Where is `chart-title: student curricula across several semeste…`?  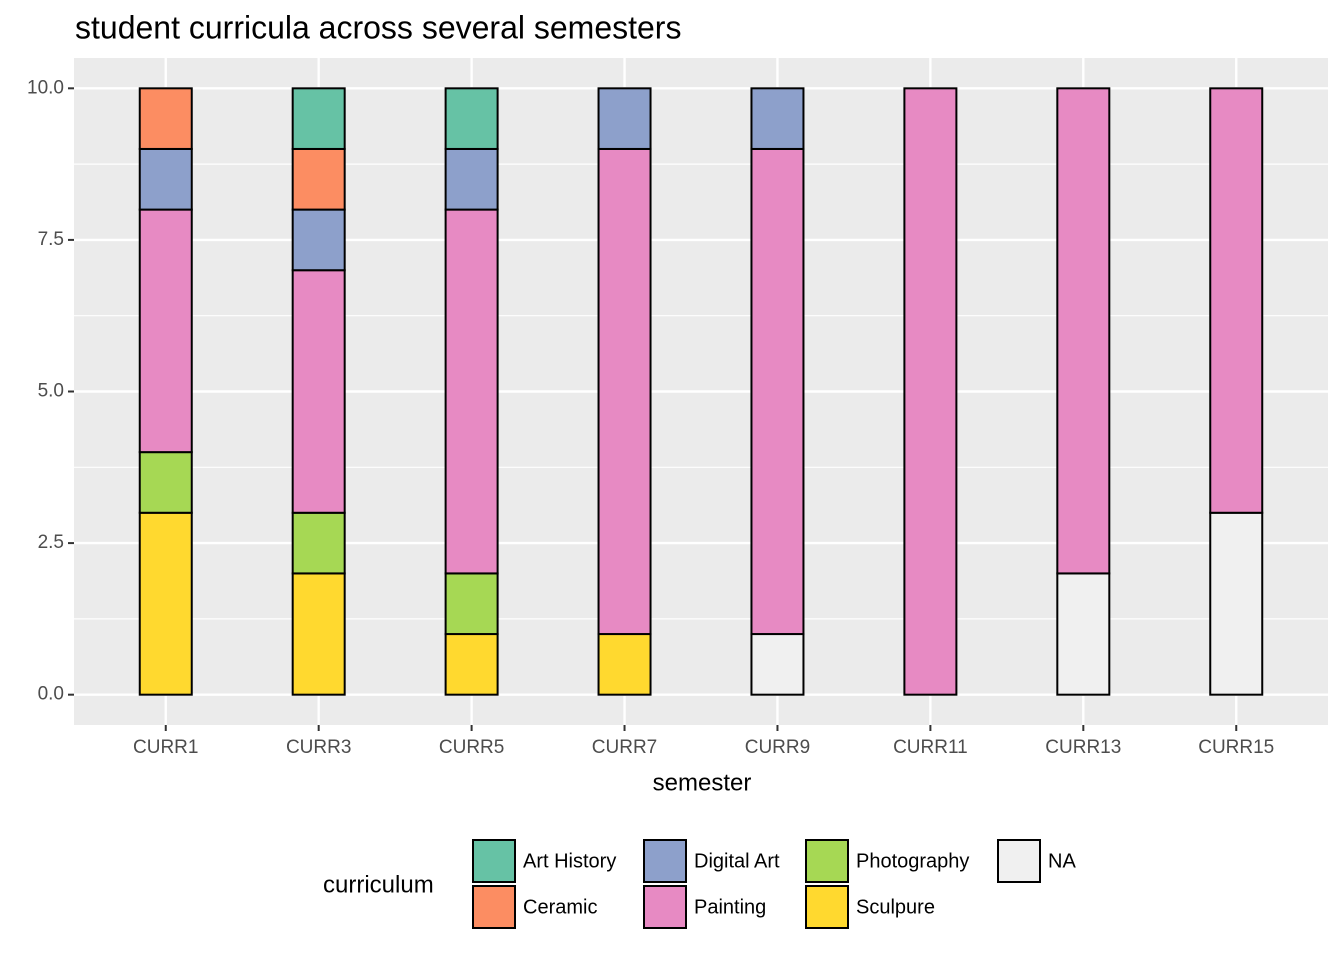 chart-title: student curricula across several semeste… is located at coordinates (378, 27).